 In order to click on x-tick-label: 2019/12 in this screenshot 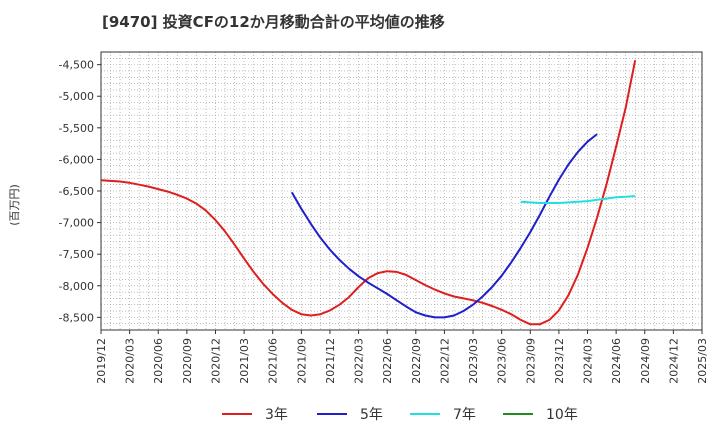, I will do `click(101, 361)`.